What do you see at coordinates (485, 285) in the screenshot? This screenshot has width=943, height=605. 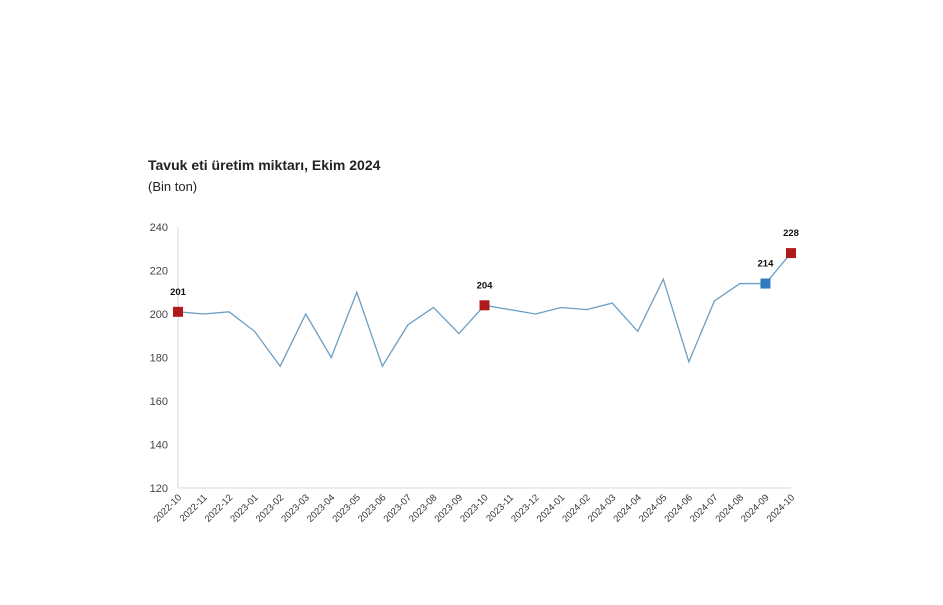 I see `data-label: 204` at bounding box center [485, 285].